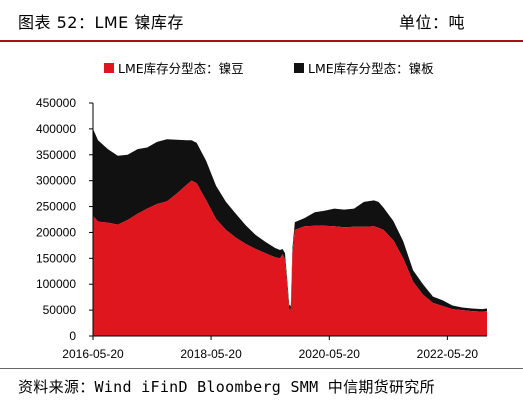 The height and width of the screenshot is (402, 523). What do you see at coordinates (56, 258) in the screenshot?
I see `y-tick-label: 150000` at bounding box center [56, 258].